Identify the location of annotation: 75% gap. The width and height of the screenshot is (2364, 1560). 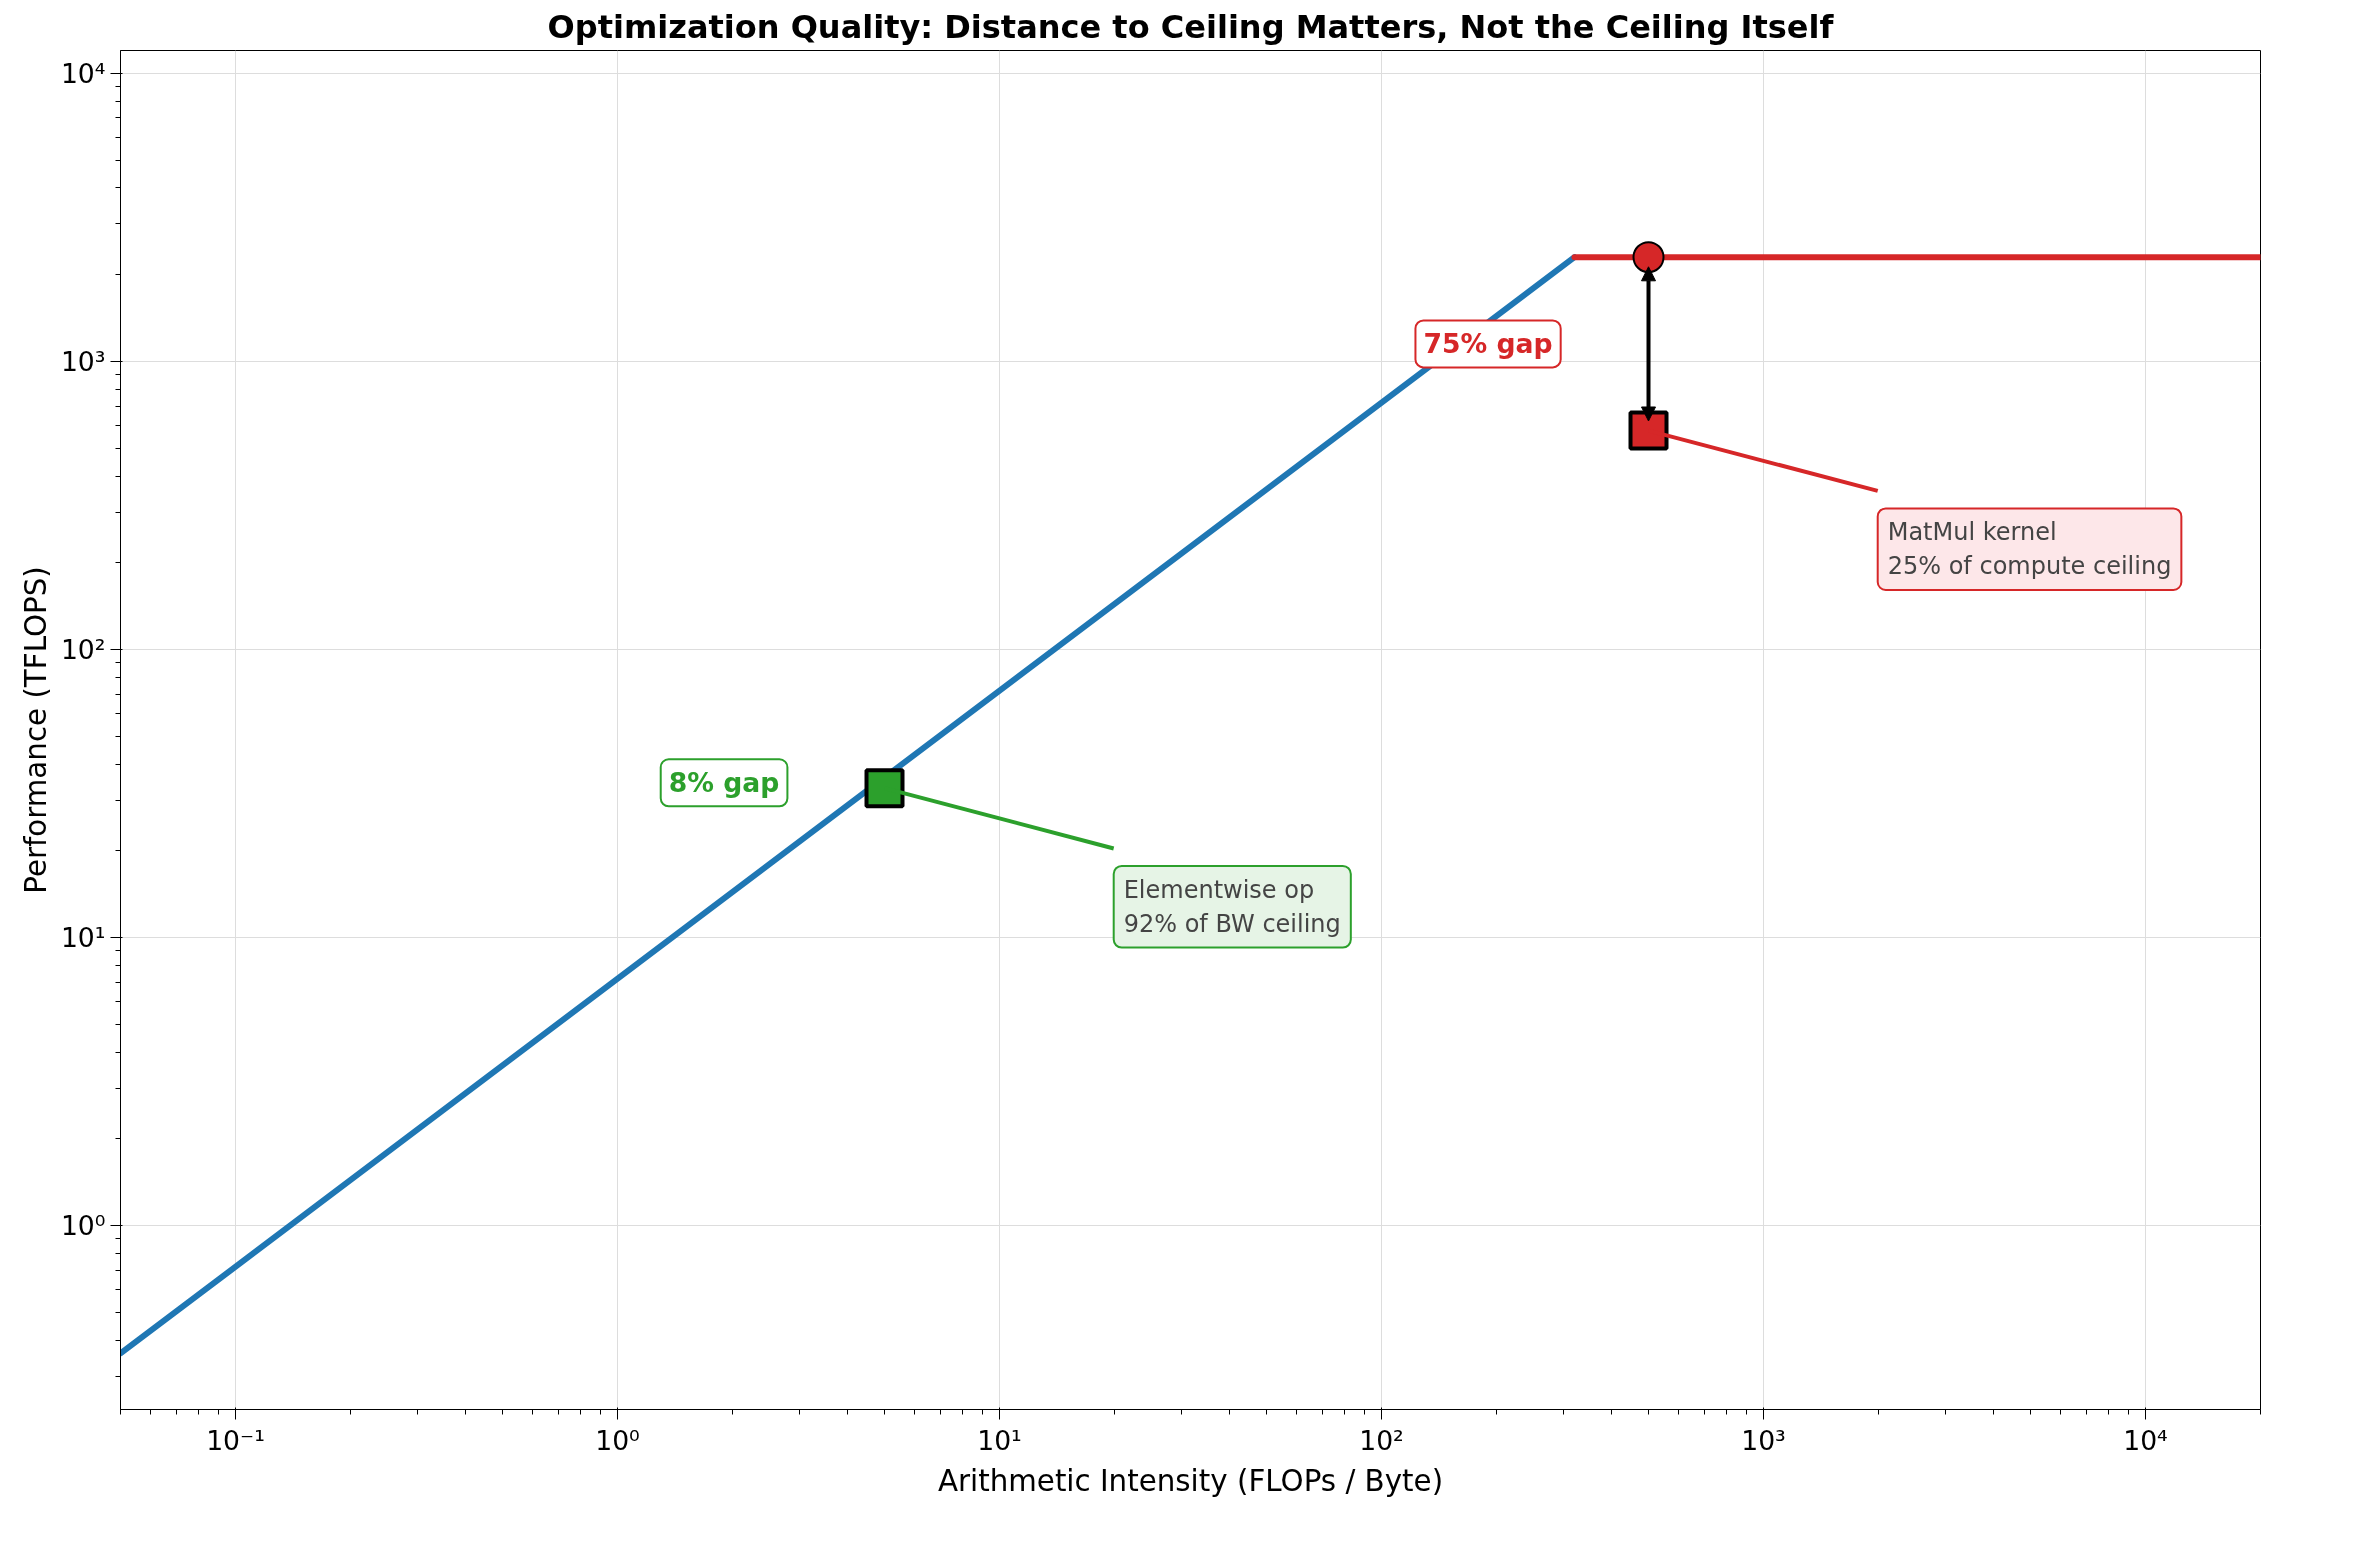
(1488, 344).